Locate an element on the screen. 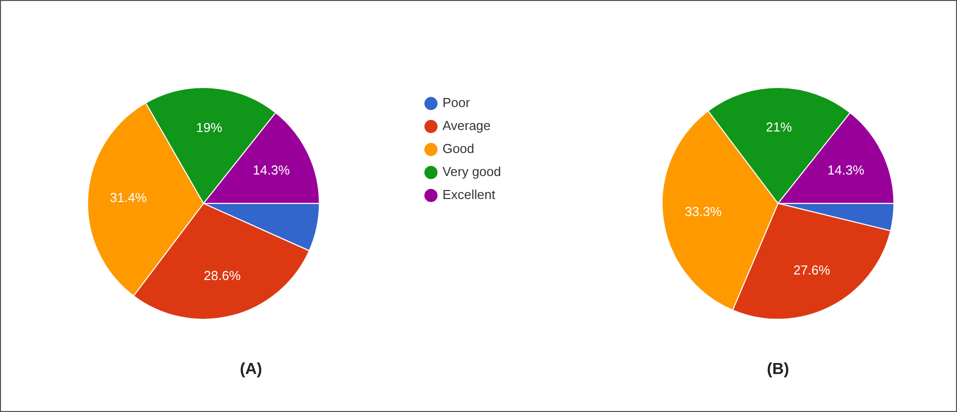 The width and height of the screenshot is (957, 412). data-label: 19% is located at coordinates (209, 127).